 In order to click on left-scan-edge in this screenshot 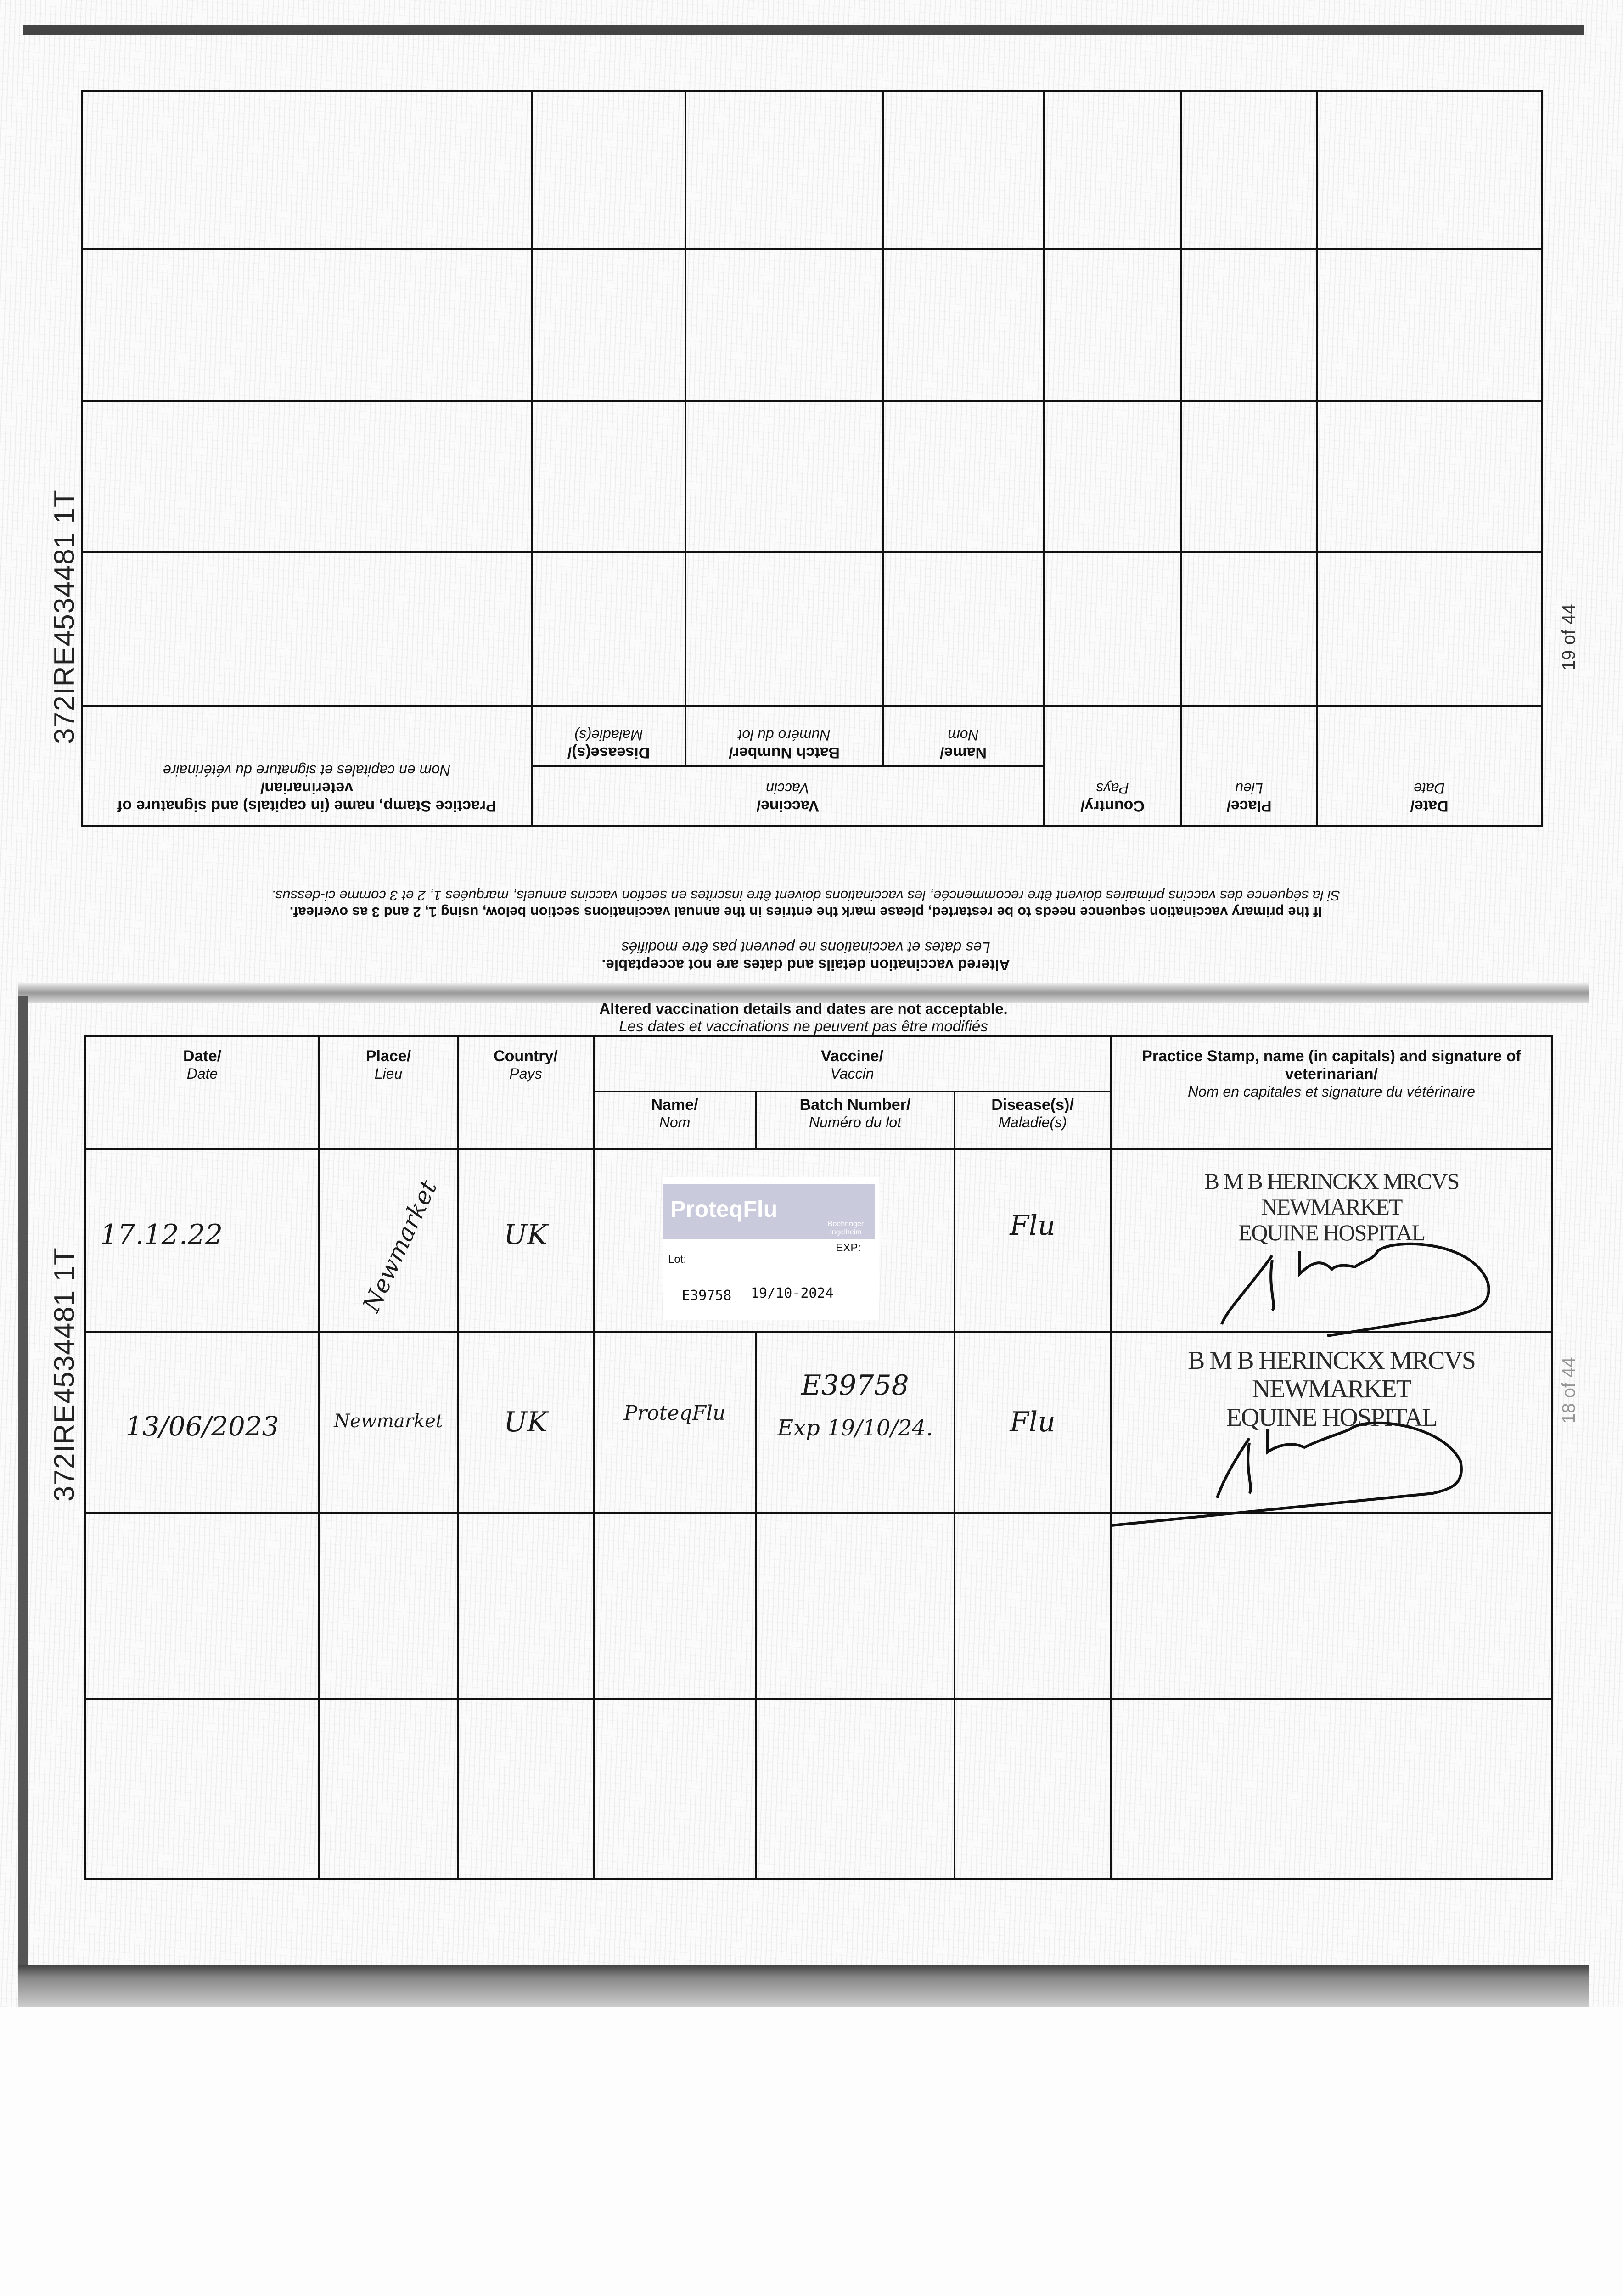, I will do `click(23, 1485)`.